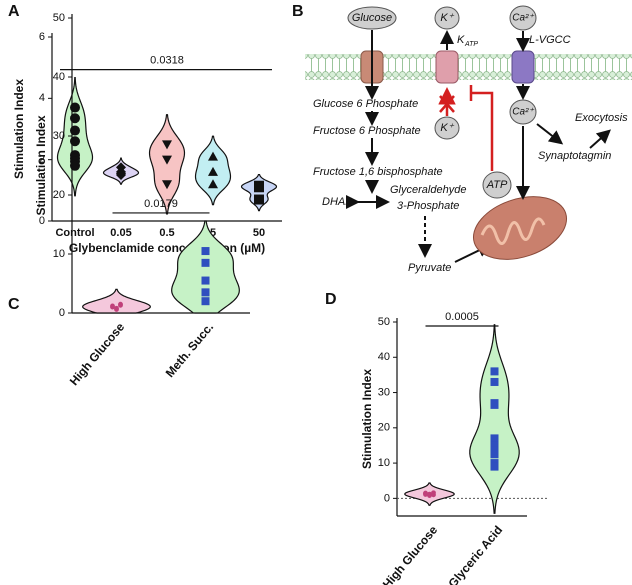 This screenshot has width=632, height=585. I want to click on node-label: ATP, so click(497, 185).